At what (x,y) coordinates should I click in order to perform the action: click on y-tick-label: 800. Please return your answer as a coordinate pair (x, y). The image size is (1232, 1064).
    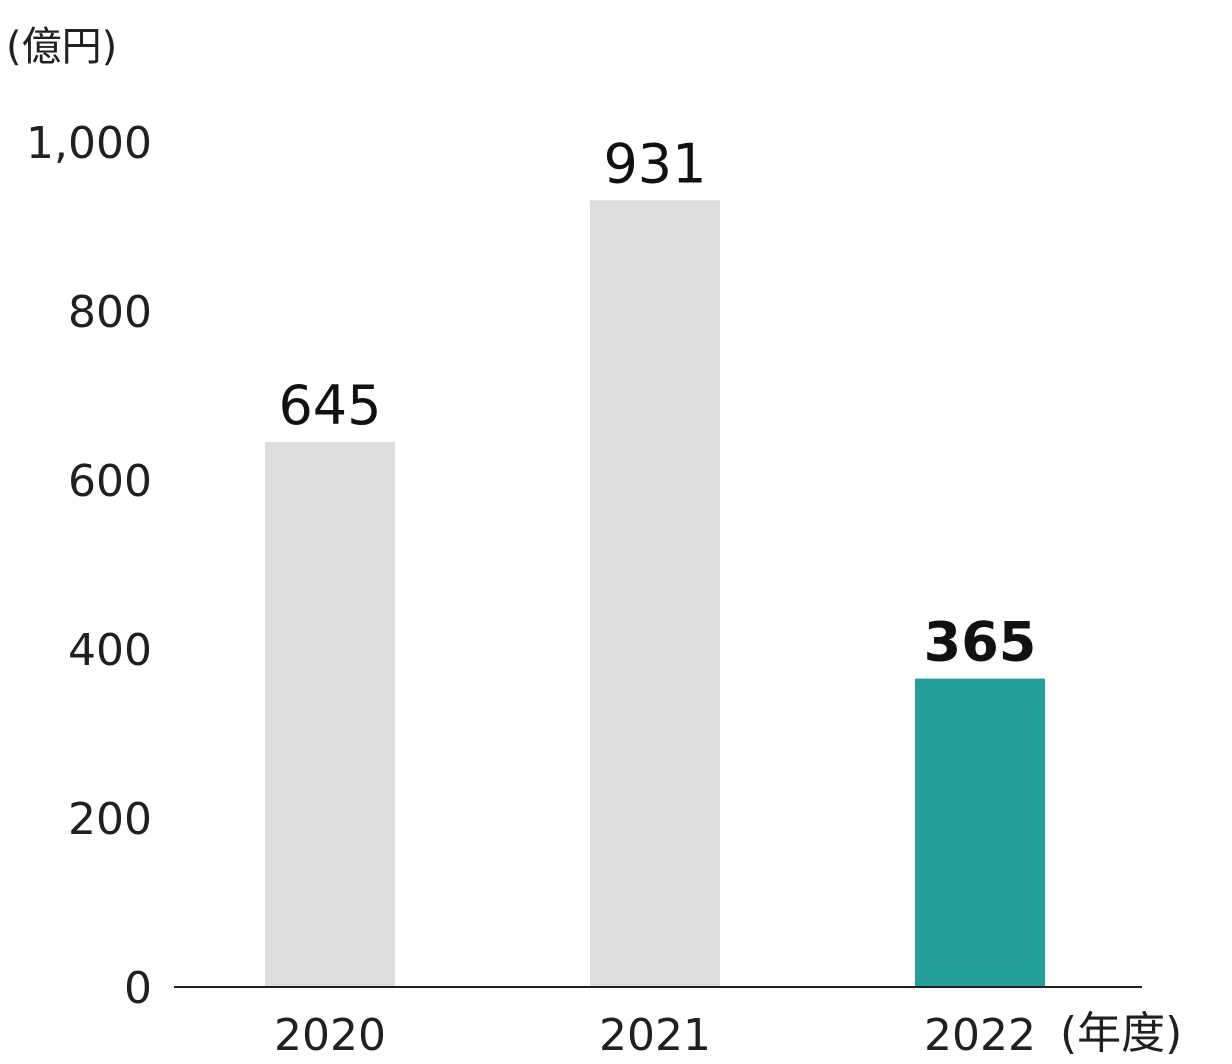
    Looking at the image, I should click on (110, 312).